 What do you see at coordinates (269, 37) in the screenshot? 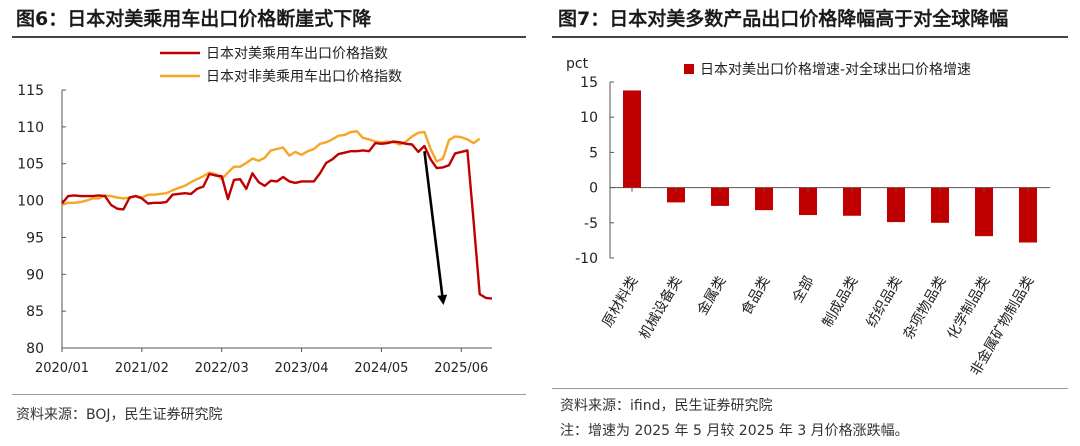
I see `left-title-rule` at bounding box center [269, 37].